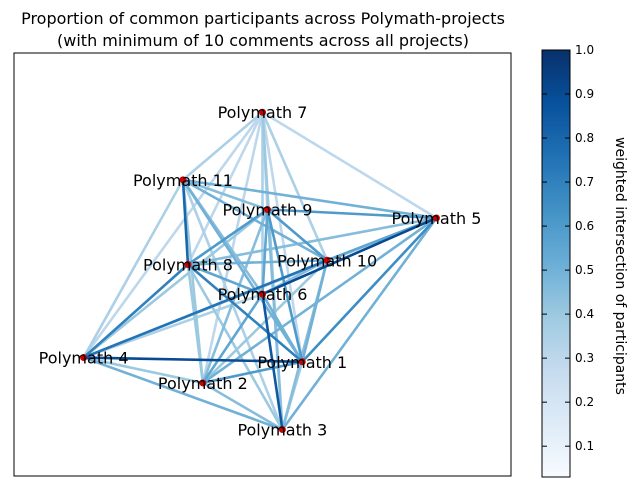  I want to click on node-p9, so click(267, 210).